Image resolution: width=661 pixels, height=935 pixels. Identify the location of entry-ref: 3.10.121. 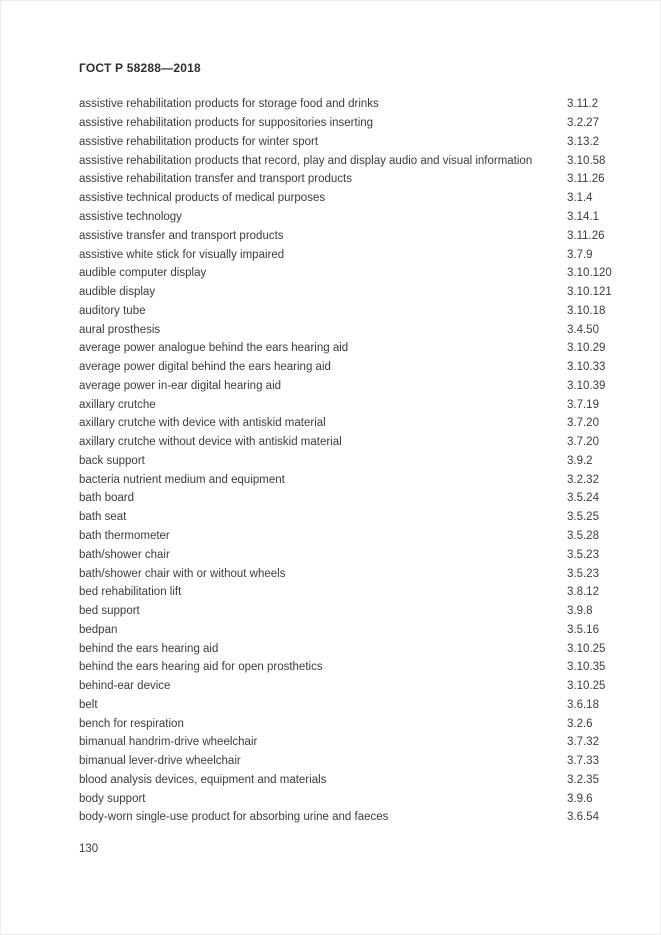
(589, 292).